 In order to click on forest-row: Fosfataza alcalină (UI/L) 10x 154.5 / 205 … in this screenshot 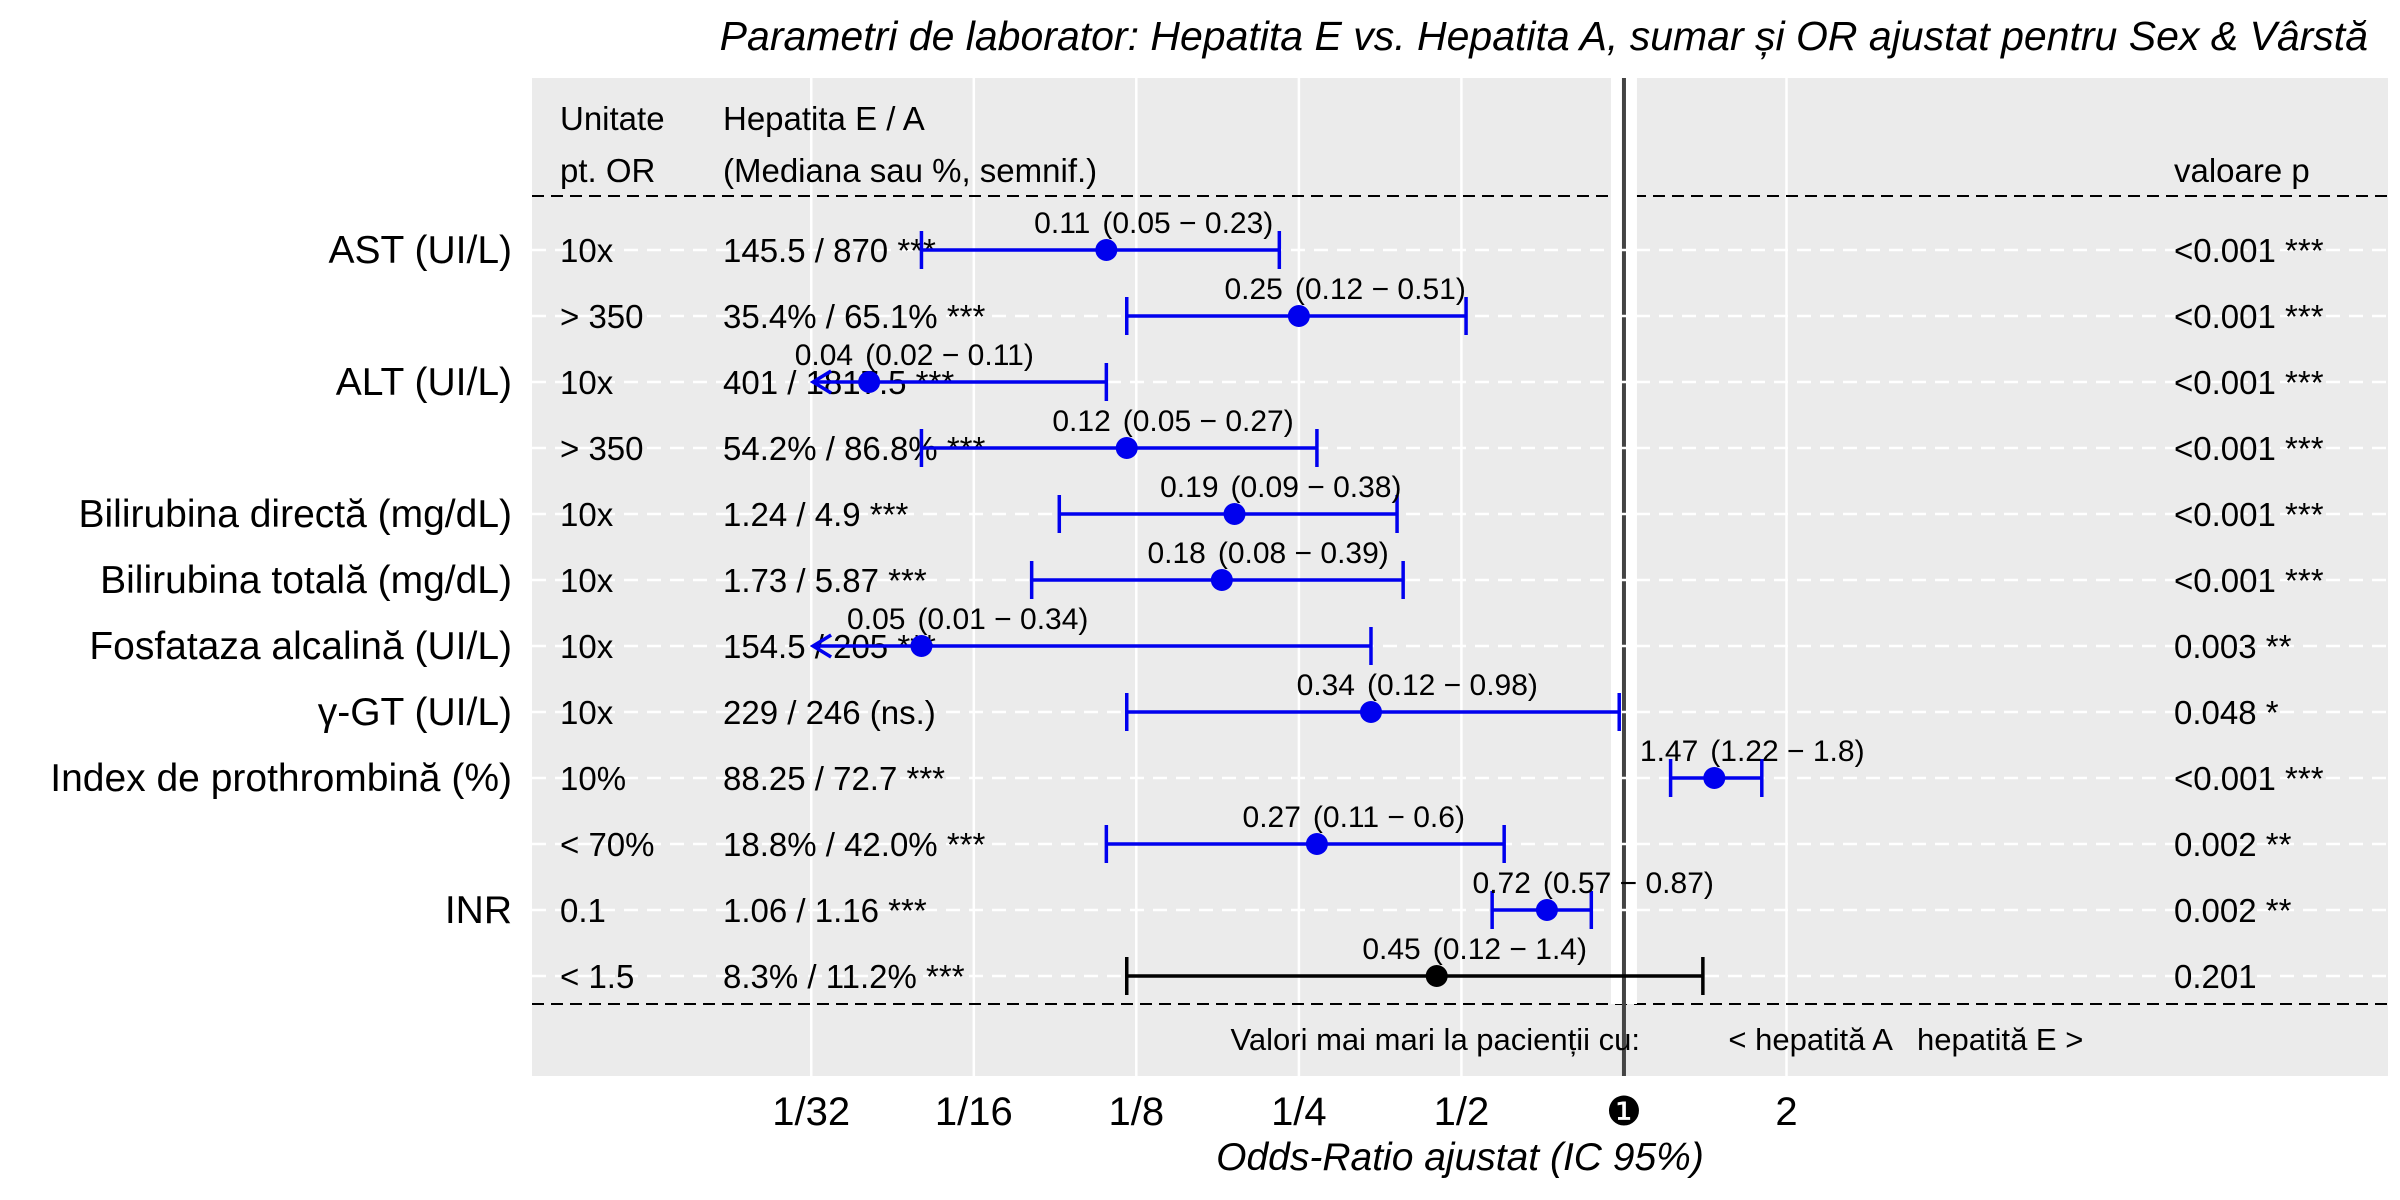, I will do `click(1238, 635)`.